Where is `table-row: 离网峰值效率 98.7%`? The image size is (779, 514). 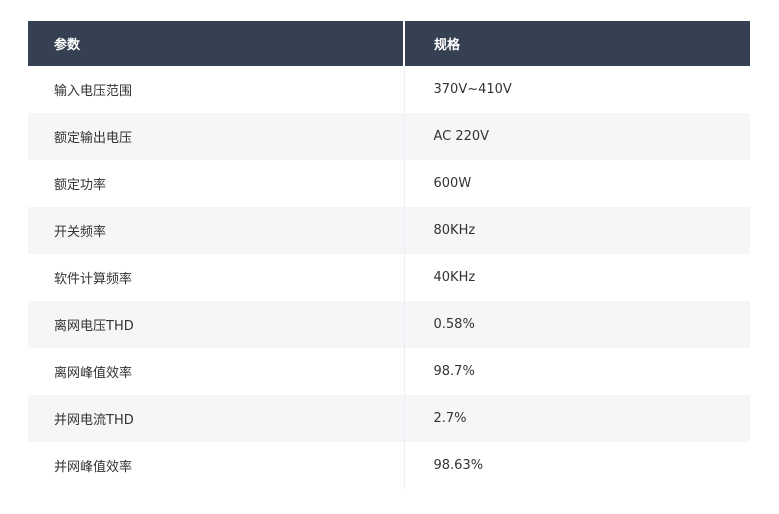
table-row: 离网峰值效率 98.7% is located at coordinates (389, 371).